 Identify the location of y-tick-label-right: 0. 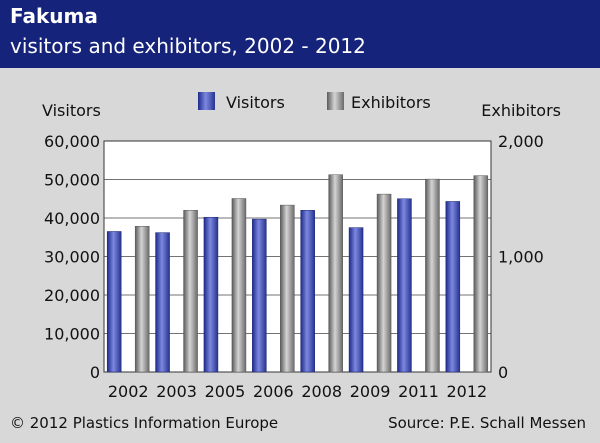
(503, 372).